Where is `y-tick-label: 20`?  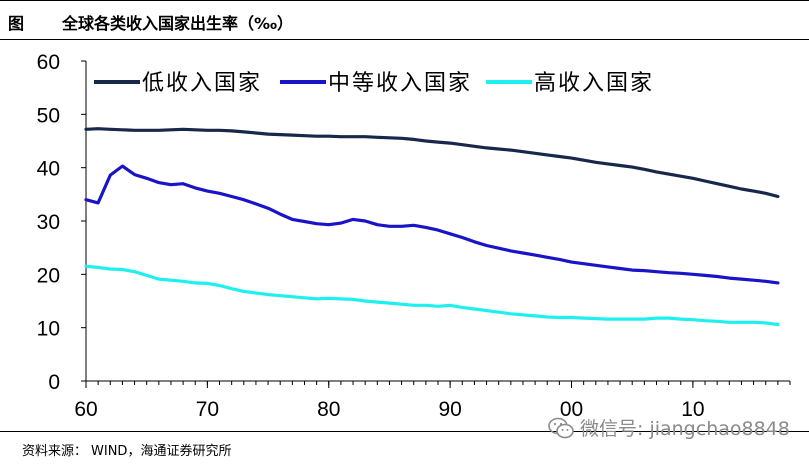
y-tick-label: 20 is located at coordinates (48, 275).